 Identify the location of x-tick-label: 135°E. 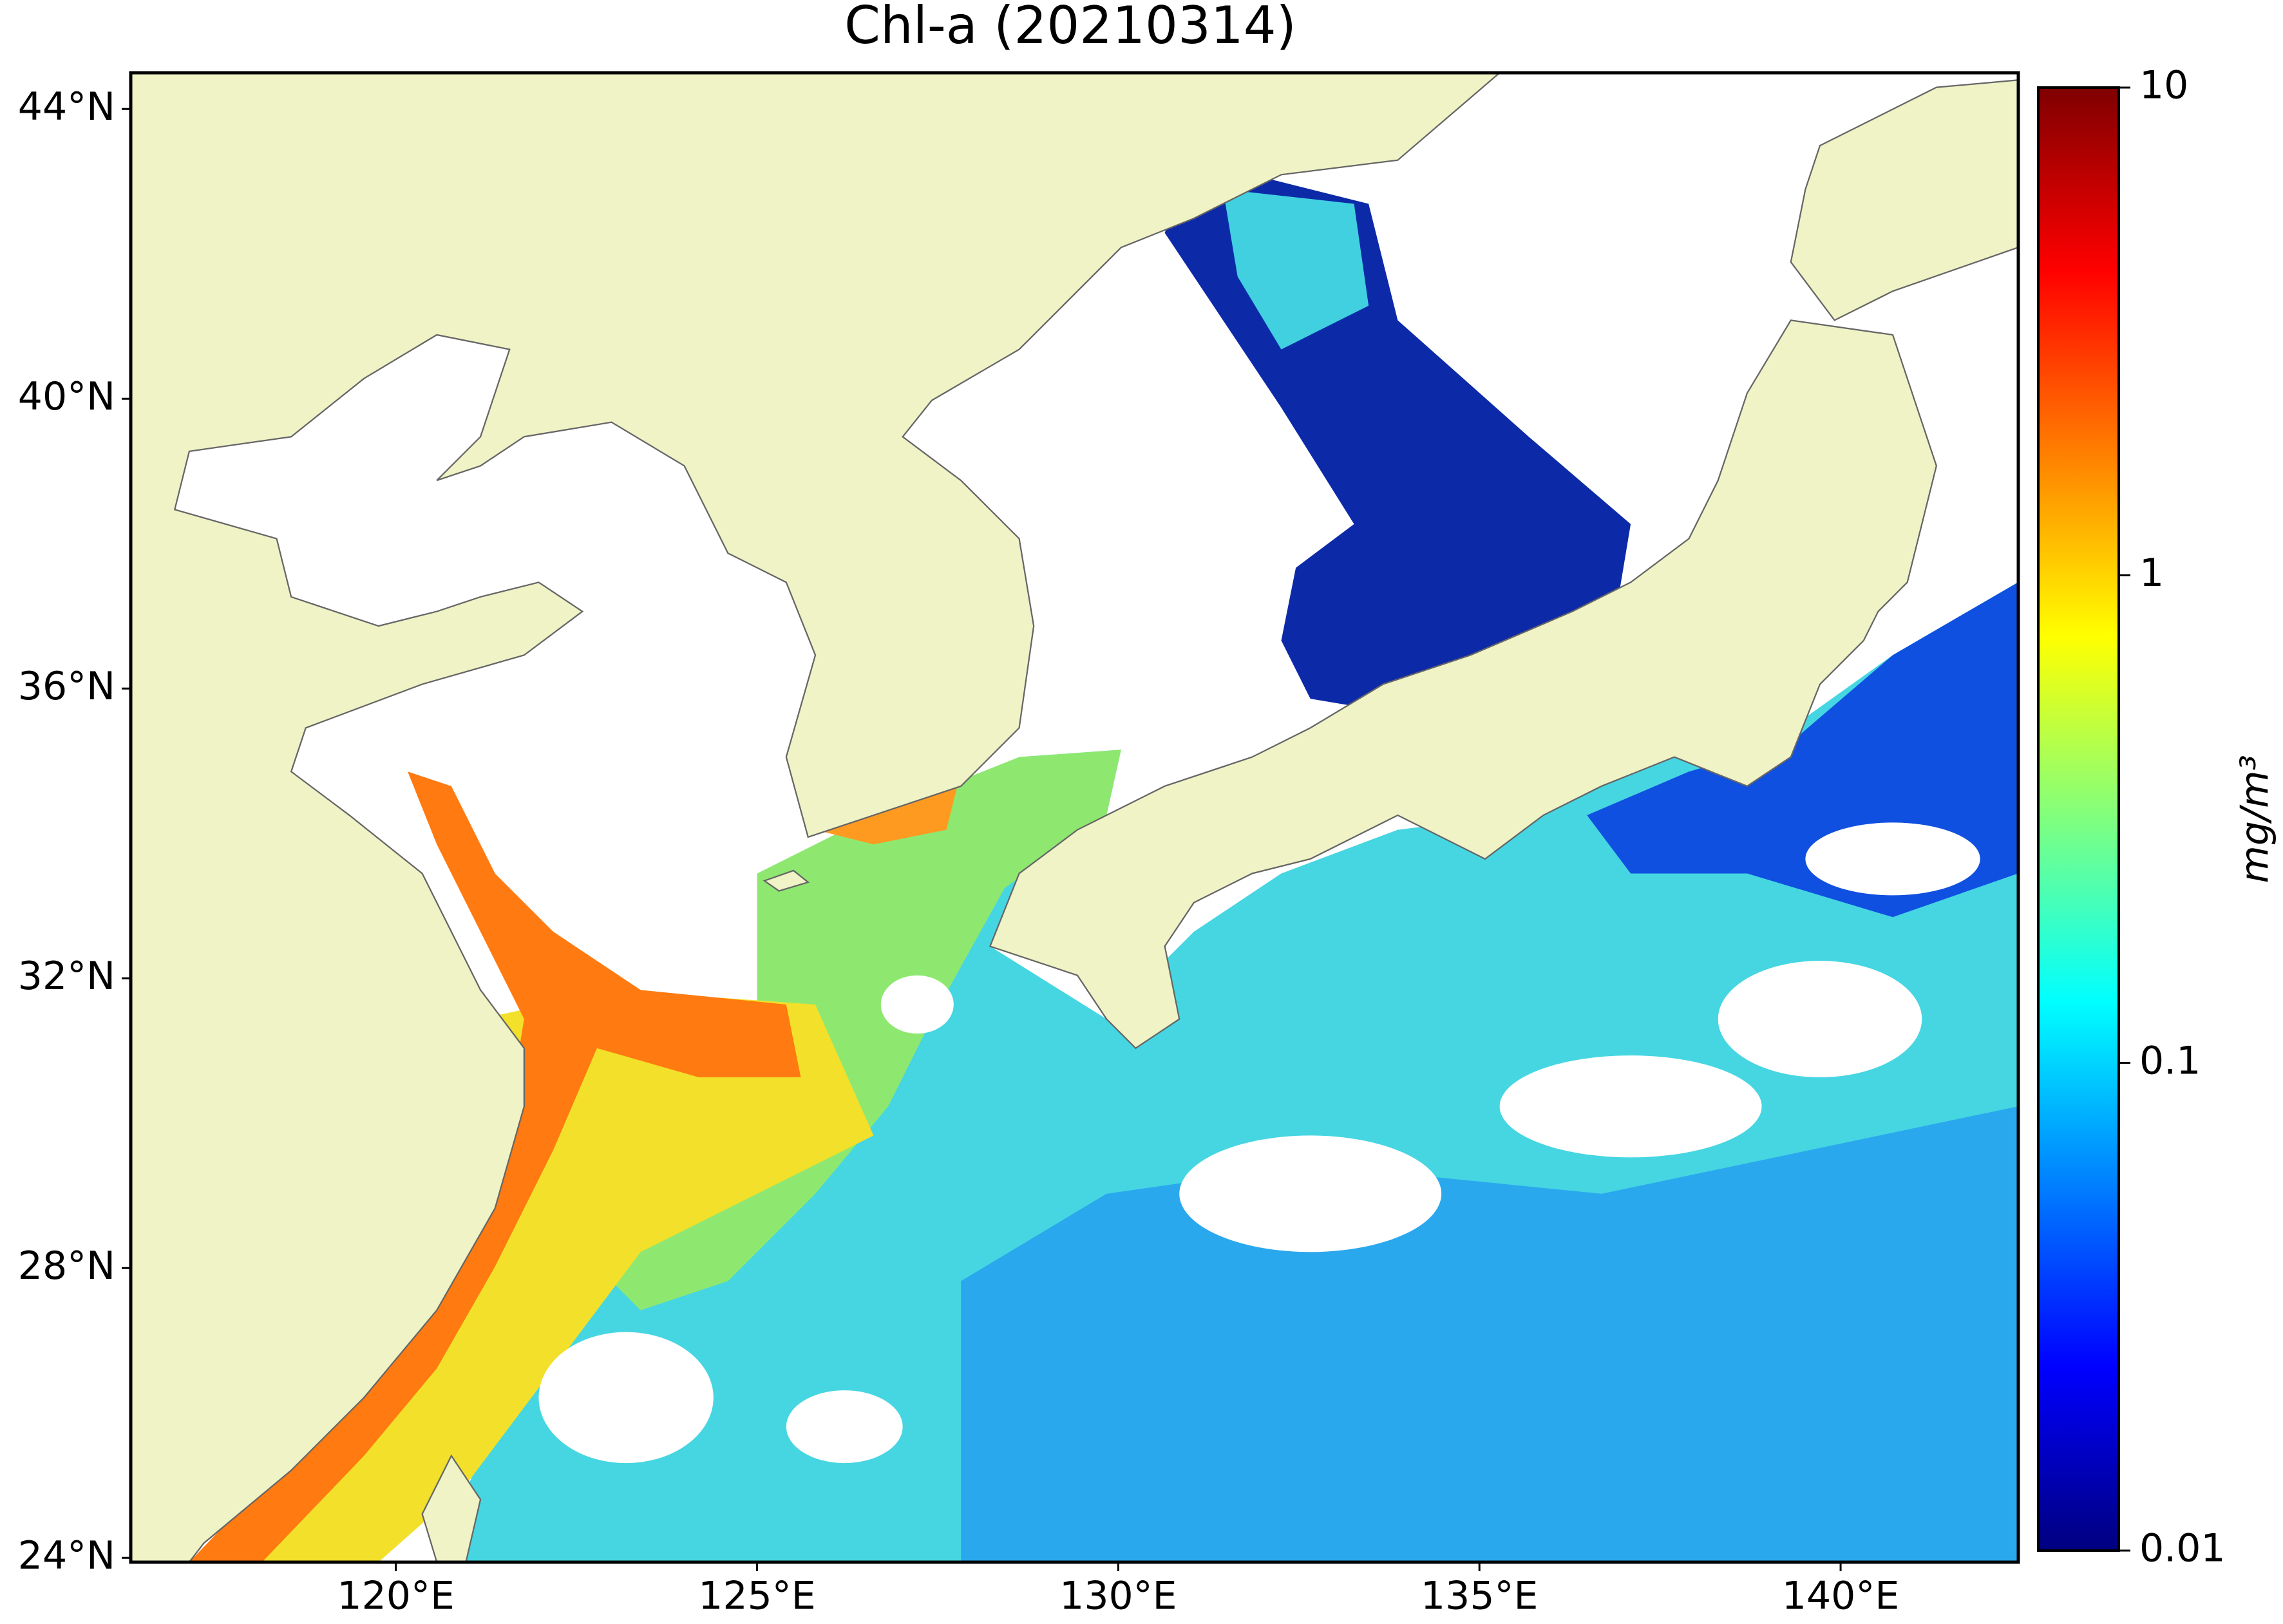
(1479, 1596).